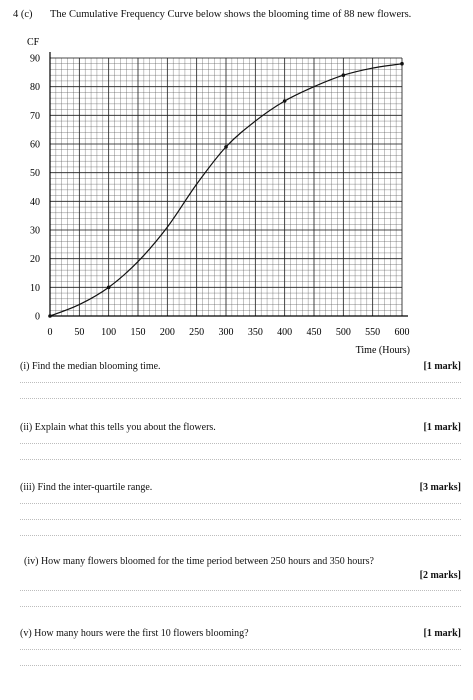 This screenshot has height=700, width=473. What do you see at coordinates (167, 332) in the screenshot?
I see `x-tick-label: 200` at bounding box center [167, 332].